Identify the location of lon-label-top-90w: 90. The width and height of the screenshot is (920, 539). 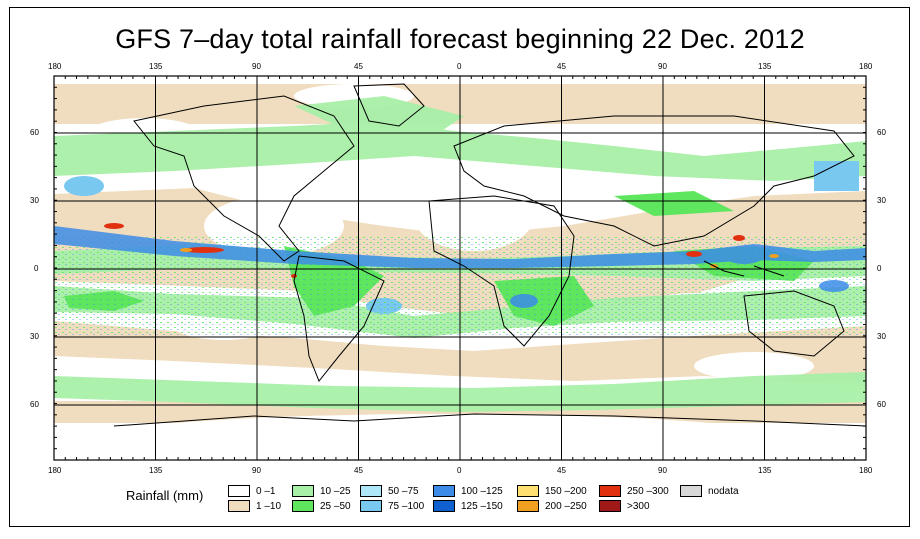
(256, 66).